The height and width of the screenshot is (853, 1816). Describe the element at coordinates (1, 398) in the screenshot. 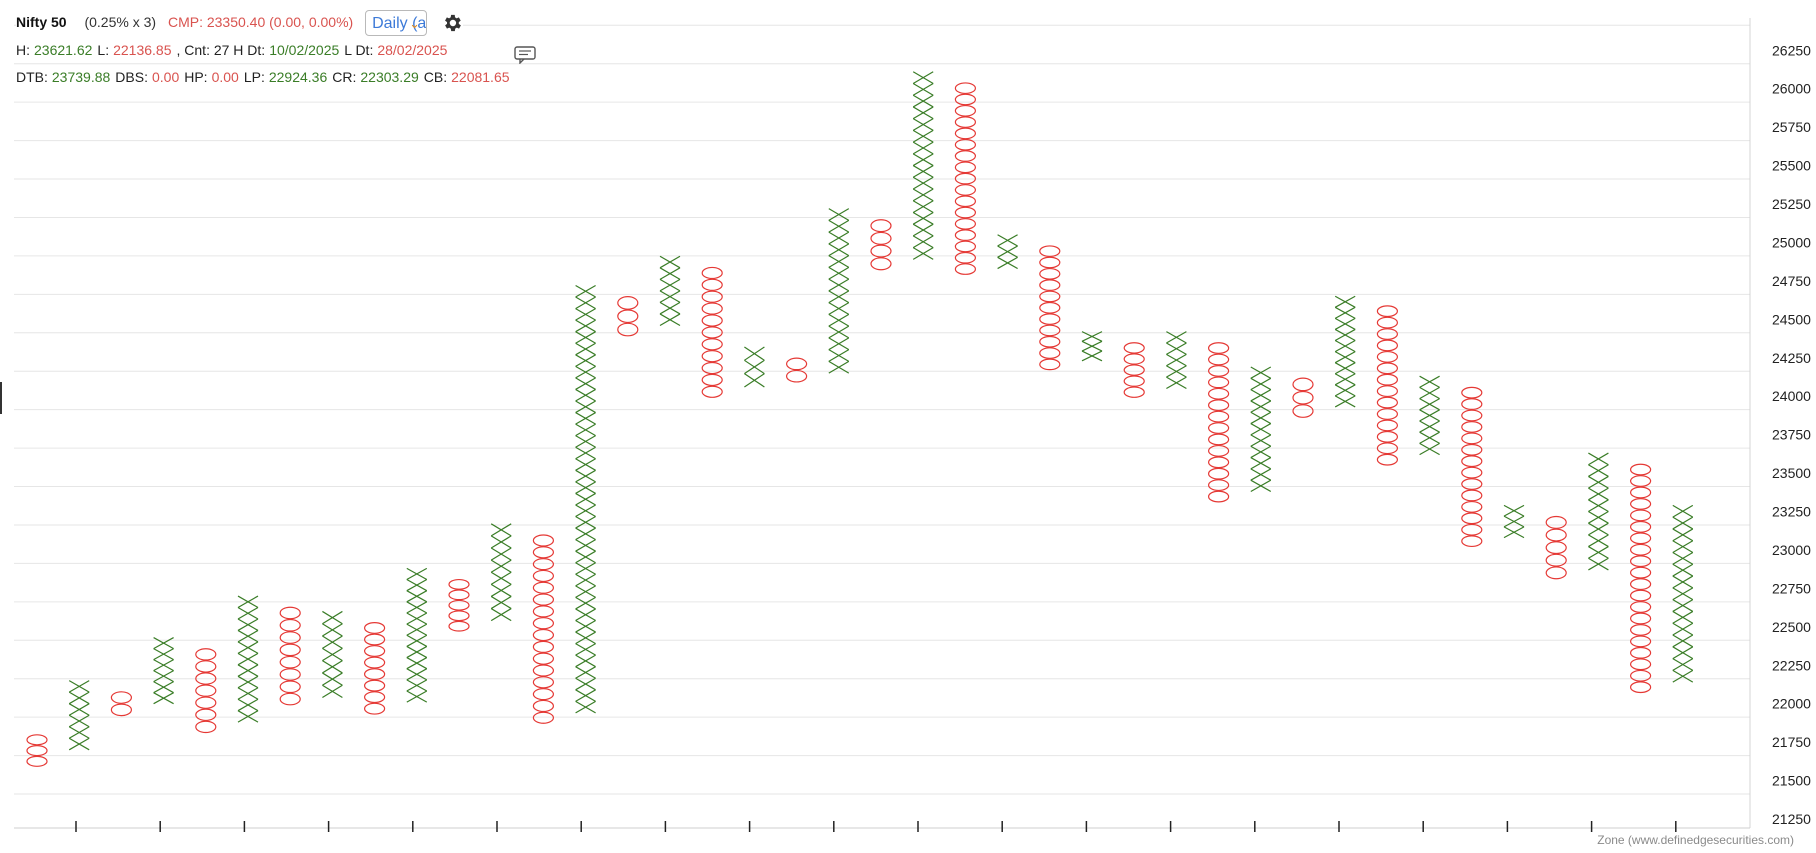

I see `crosshair-marker` at that location.